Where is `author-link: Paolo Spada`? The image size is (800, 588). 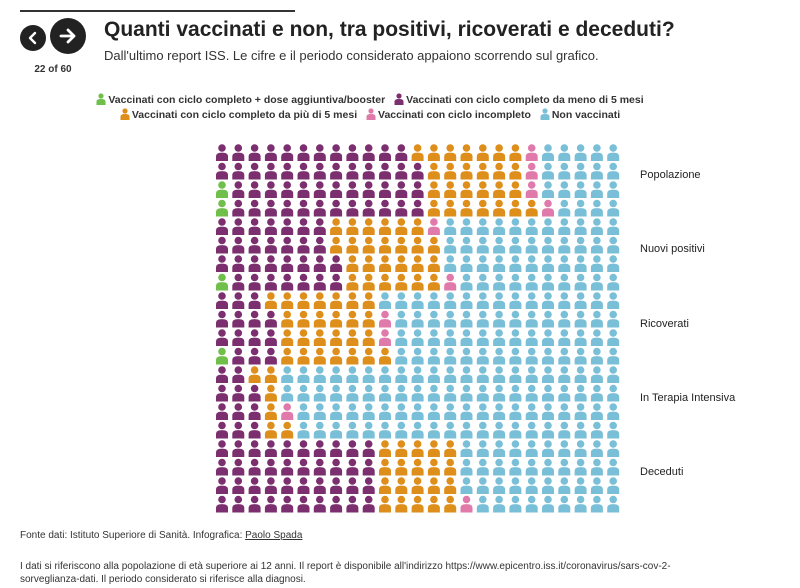
author-link: Paolo Spada is located at coordinates (274, 535).